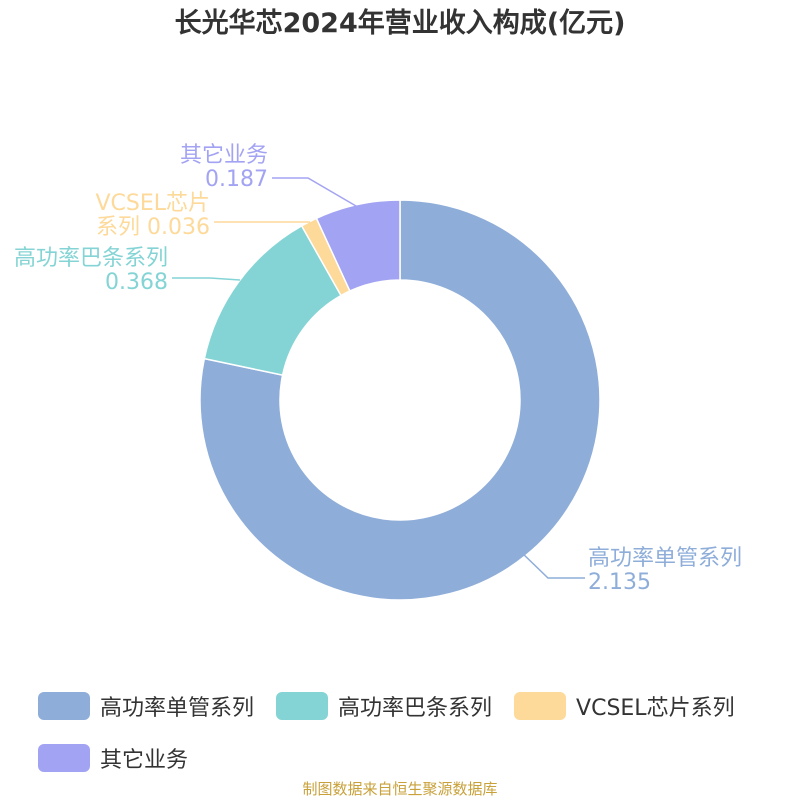  What do you see at coordinates (177, 708) in the screenshot?
I see `legend-label: 高功率单管系列` at bounding box center [177, 708].